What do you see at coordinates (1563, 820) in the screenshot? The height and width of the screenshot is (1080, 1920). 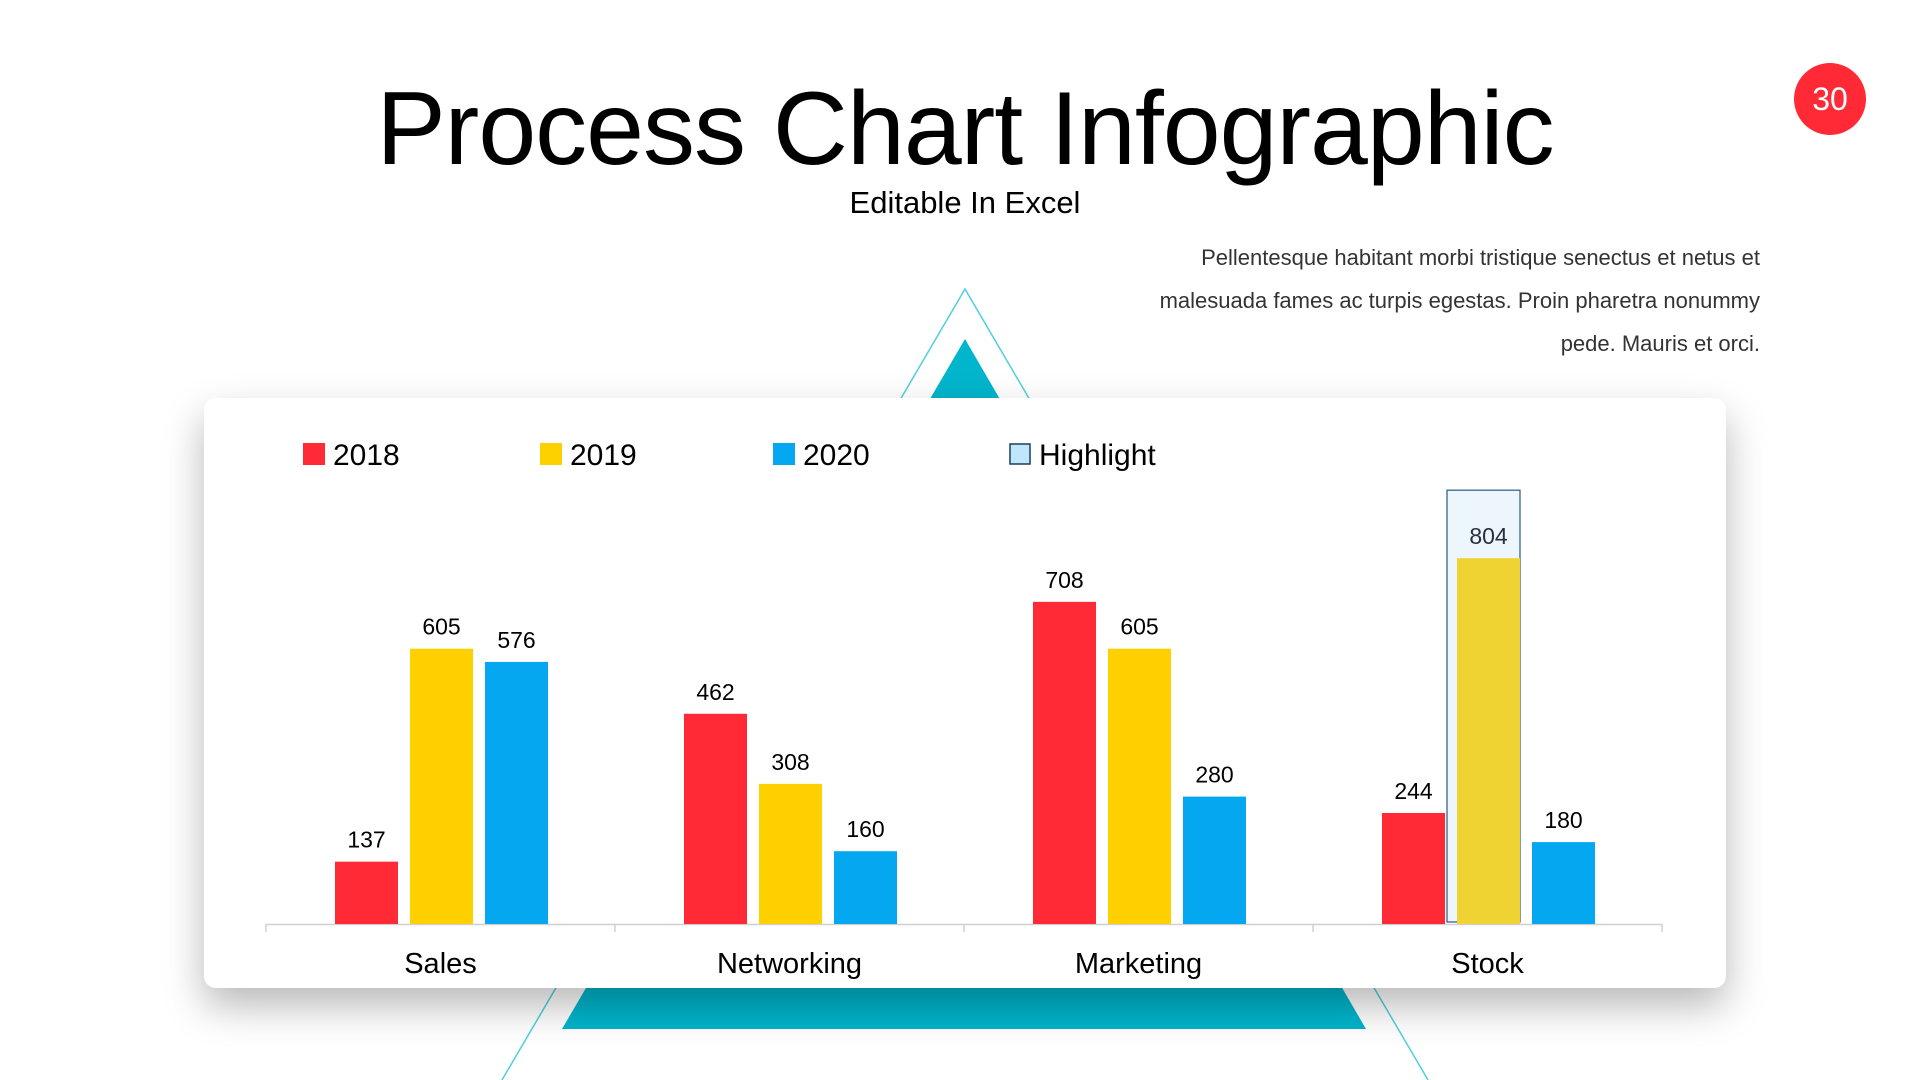 I see `data-label-stock-2020: 180` at bounding box center [1563, 820].